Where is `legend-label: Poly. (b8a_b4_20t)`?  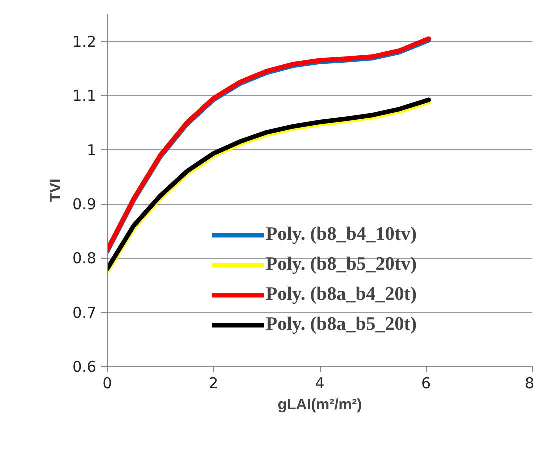
legend-label: Poly. (b8a_b4_20t) is located at coordinates (341, 295).